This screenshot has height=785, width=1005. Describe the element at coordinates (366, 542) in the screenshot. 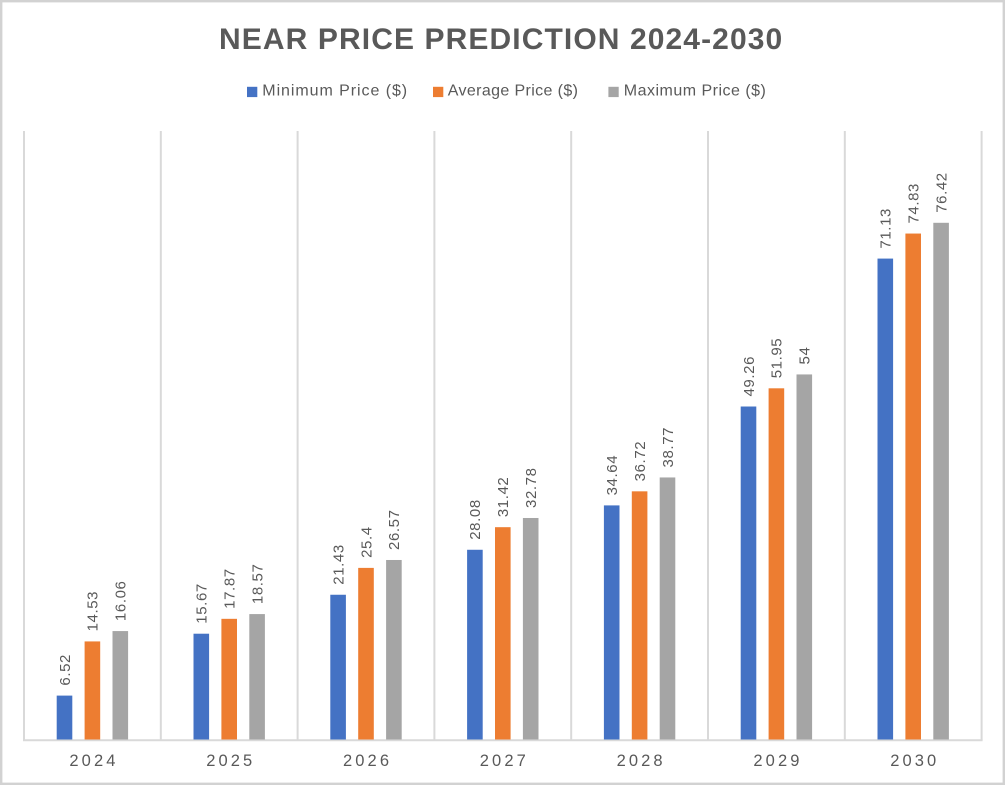

I see `svg-text: 25.4` at that location.